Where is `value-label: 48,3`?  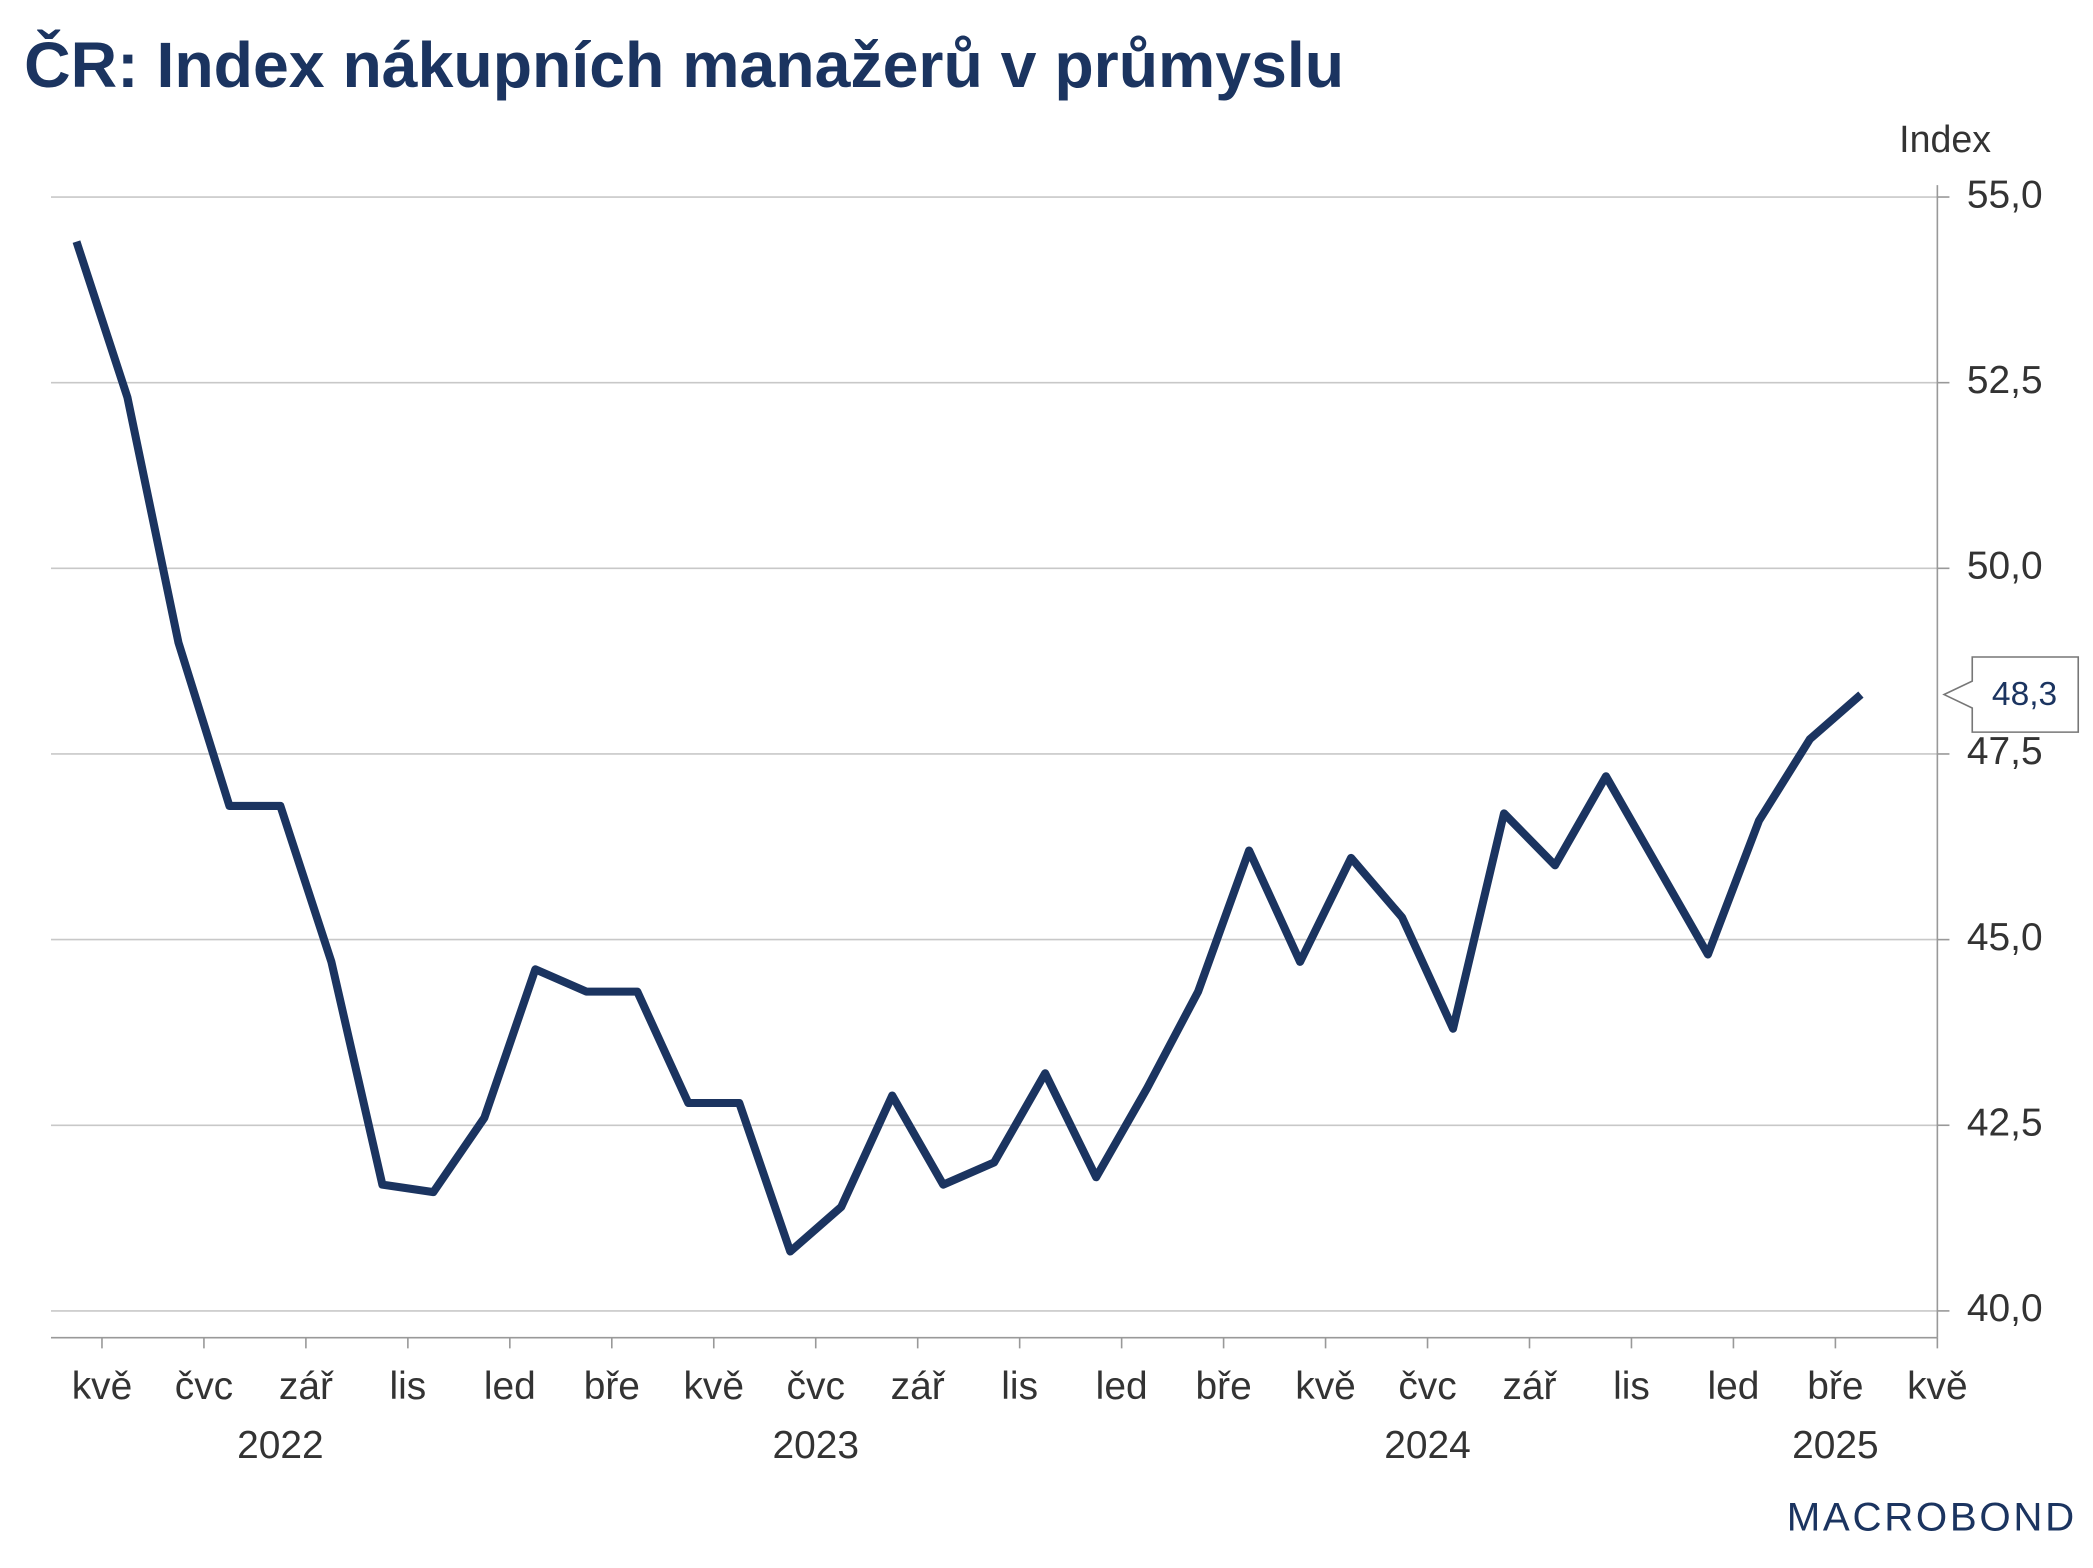
value-label: 48,3 is located at coordinates (2024, 694).